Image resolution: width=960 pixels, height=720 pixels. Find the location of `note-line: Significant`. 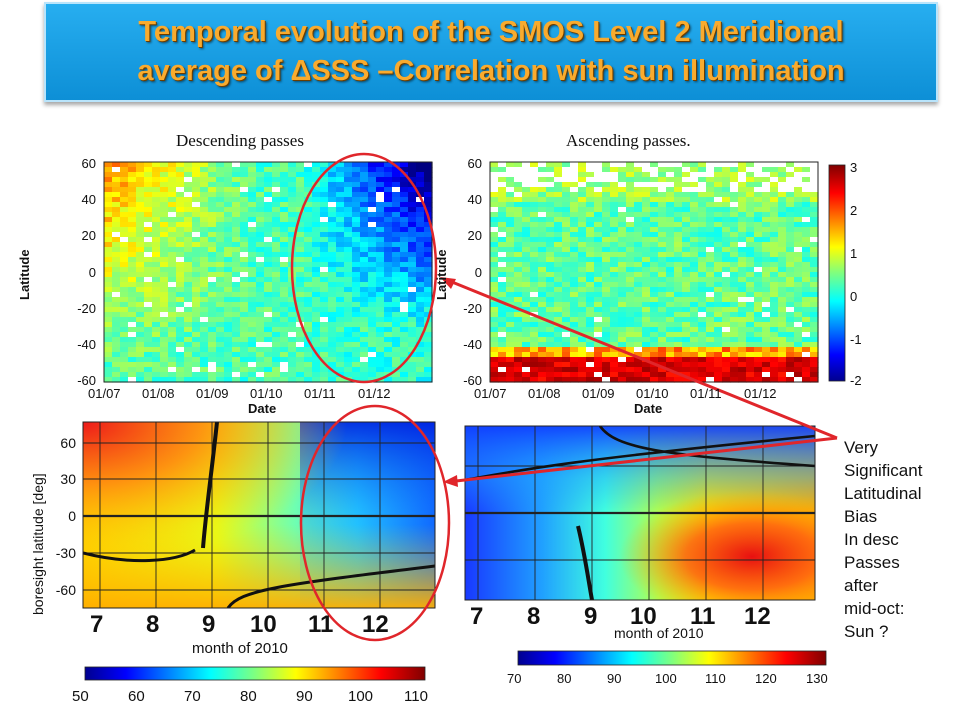

note-line: Significant is located at coordinates (883, 470).